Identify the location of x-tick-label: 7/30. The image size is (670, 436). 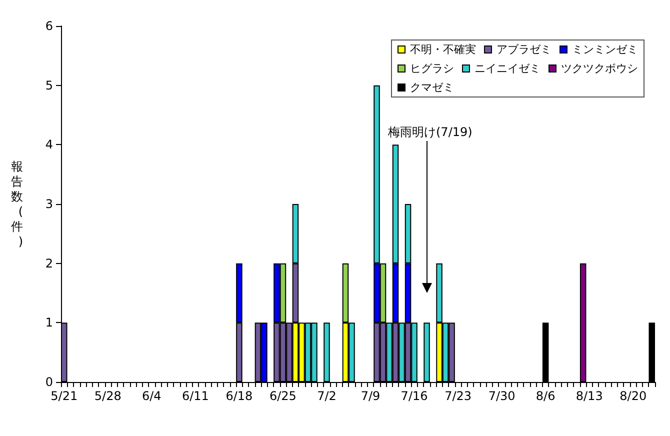
(502, 396).